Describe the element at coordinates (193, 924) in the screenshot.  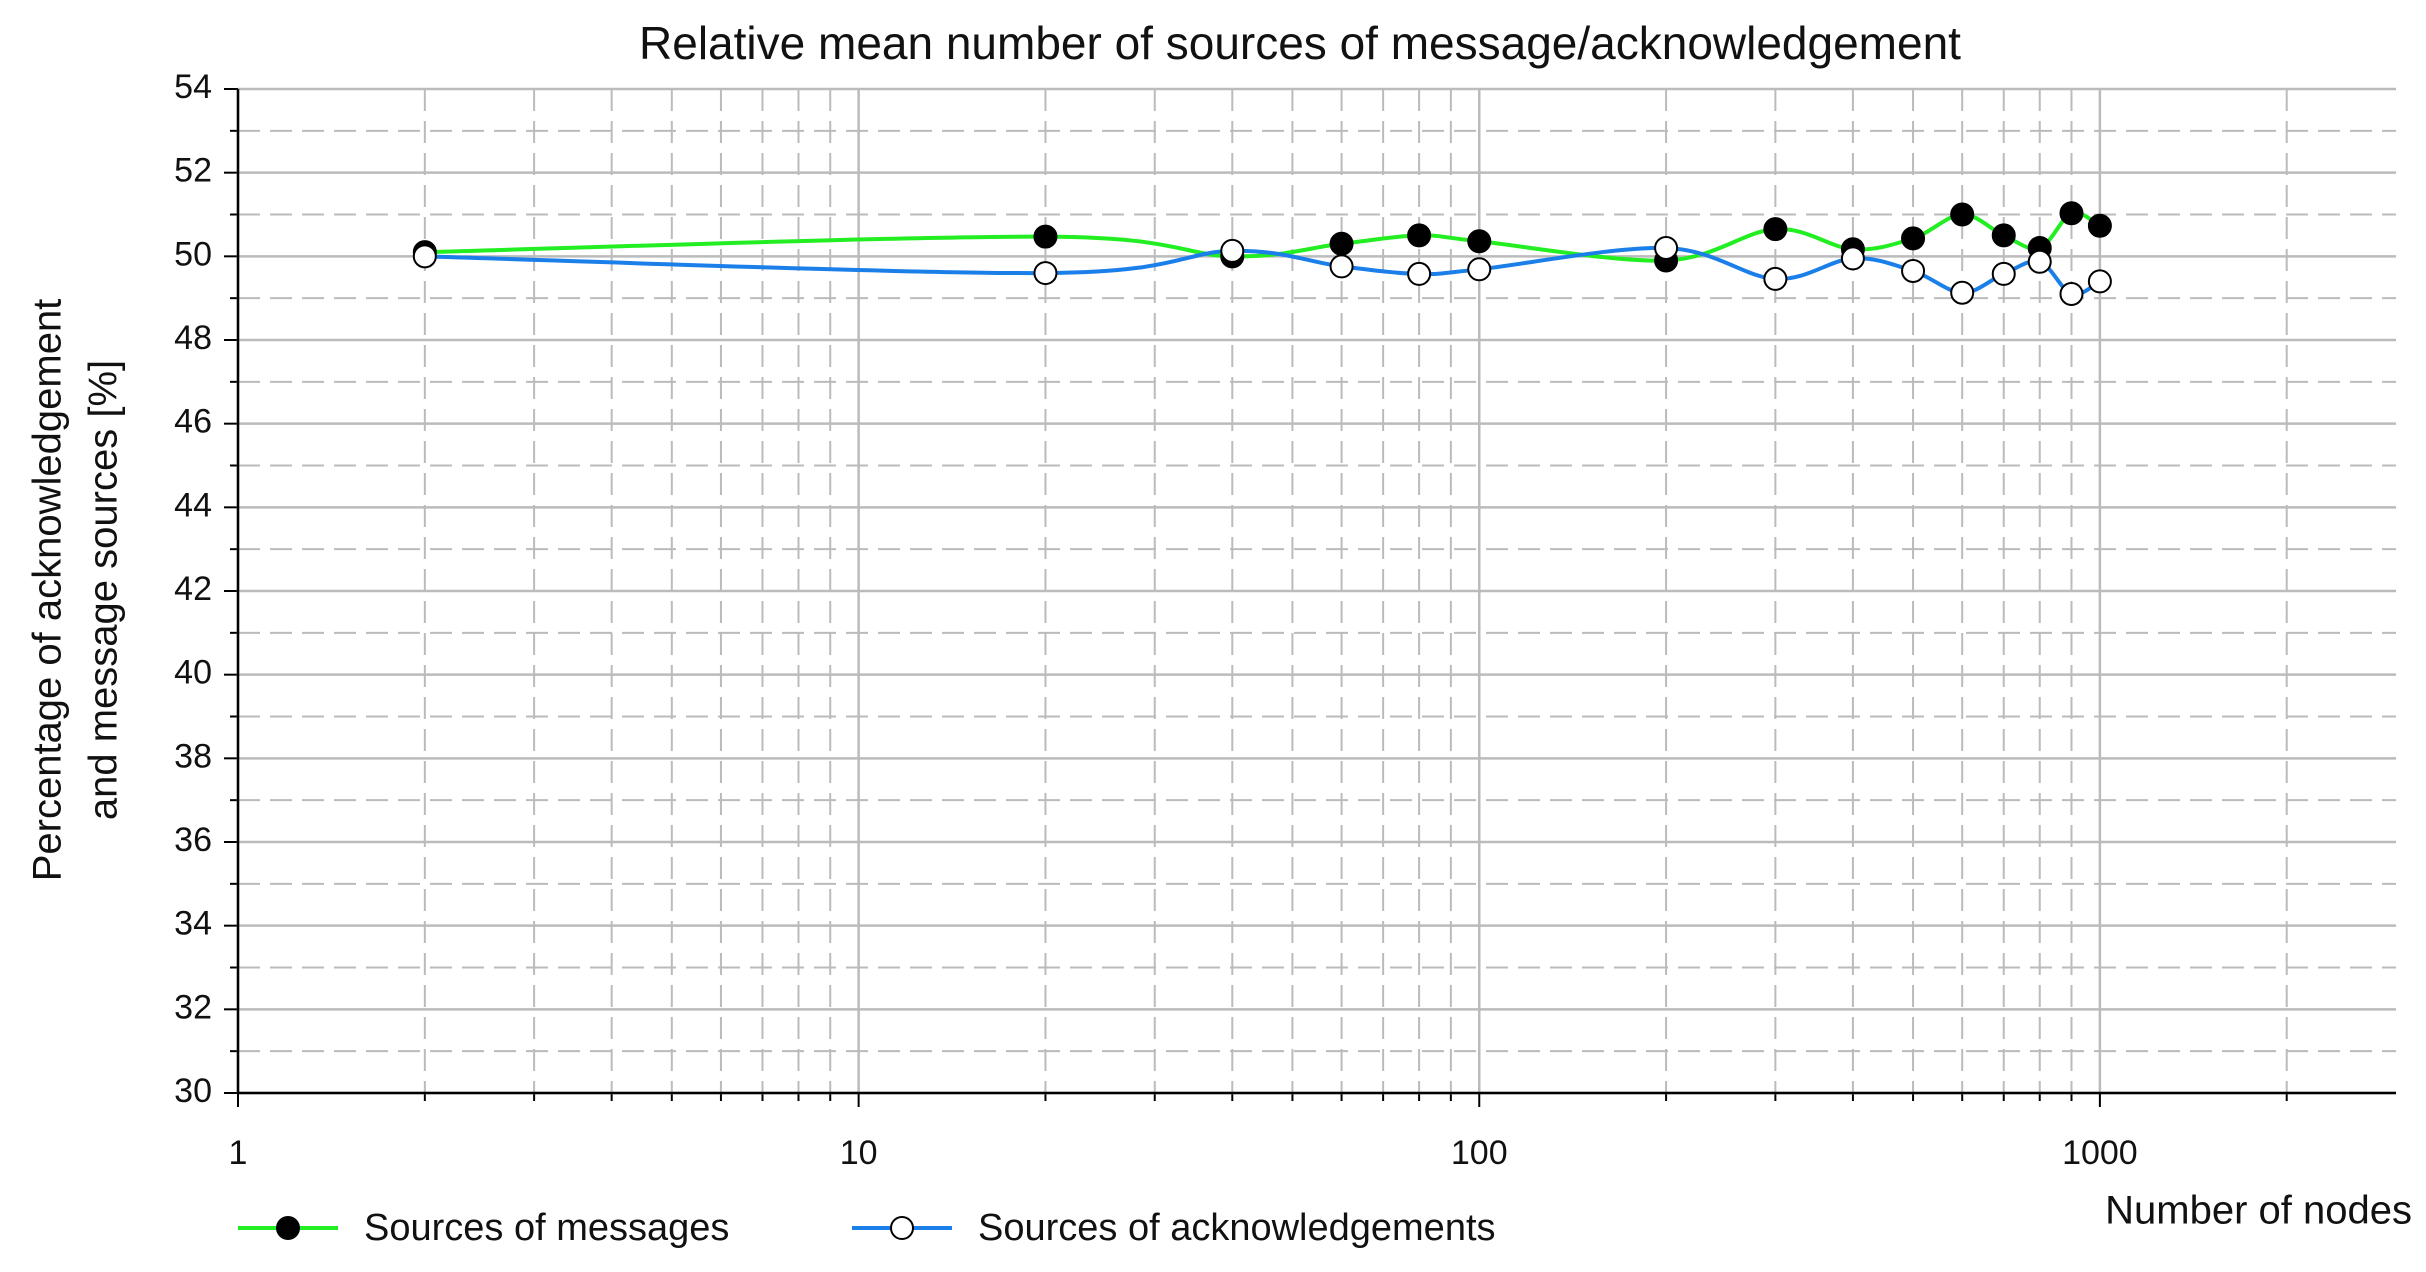
I see `y-tick-label: 34` at that location.